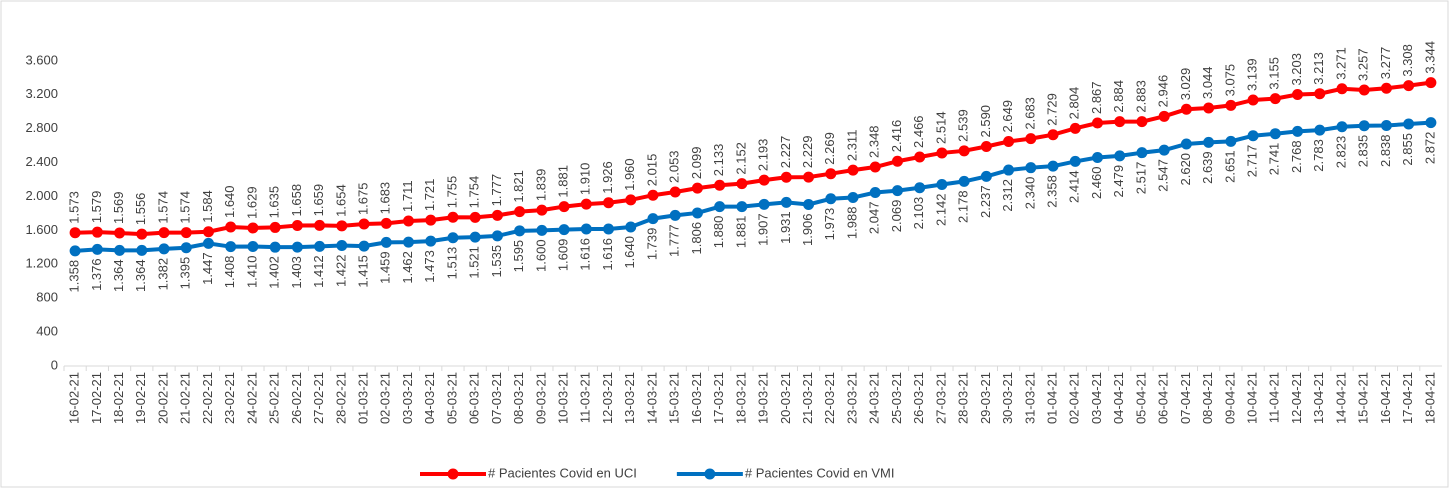 Image resolution: width=1450 pixels, height=489 pixels. Describe the element at coordinates (1163, 398) in the screenshot. I see `x-tick-label: 06-04-21` at that location.